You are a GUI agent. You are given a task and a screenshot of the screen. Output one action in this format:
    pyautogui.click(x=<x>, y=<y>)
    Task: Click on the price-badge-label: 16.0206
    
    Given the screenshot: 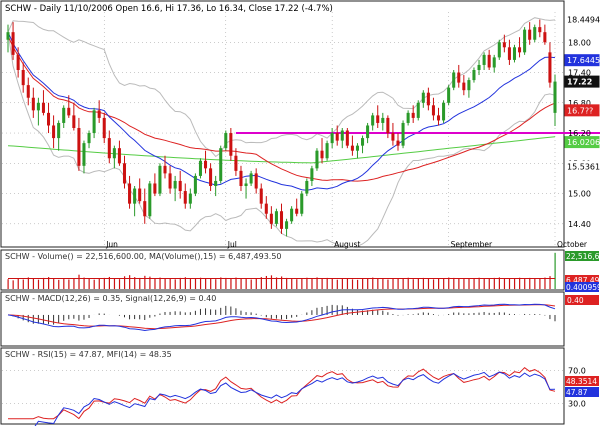 What is the action you would take?
    pyautogui.click(x=583, y=142)
    